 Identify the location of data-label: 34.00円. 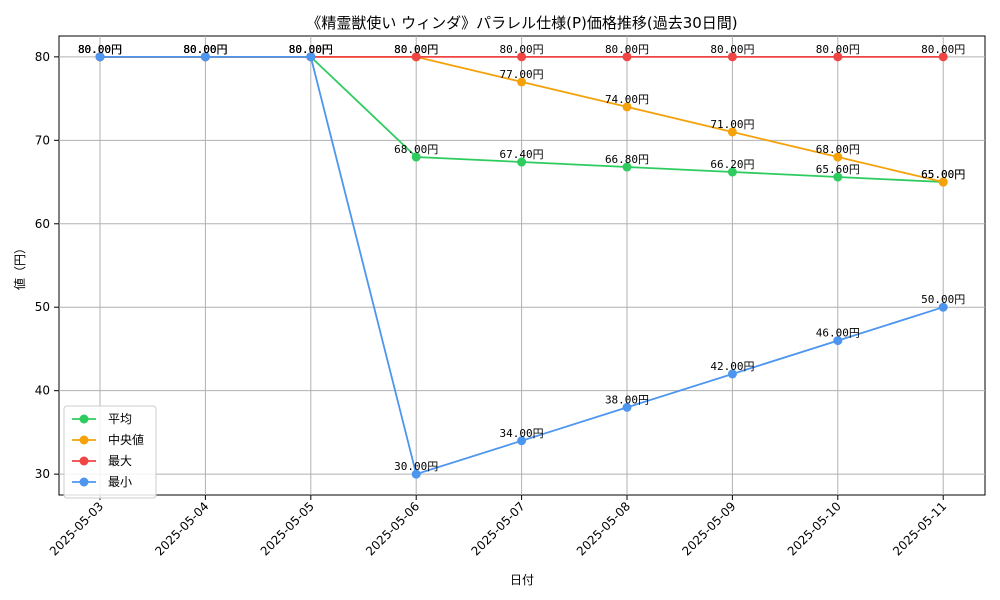
(522, 433).